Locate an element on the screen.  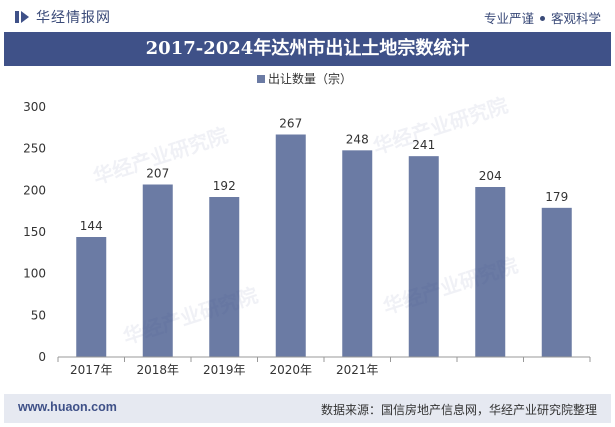
data-label: 207 is located at coordinates (157, 174).